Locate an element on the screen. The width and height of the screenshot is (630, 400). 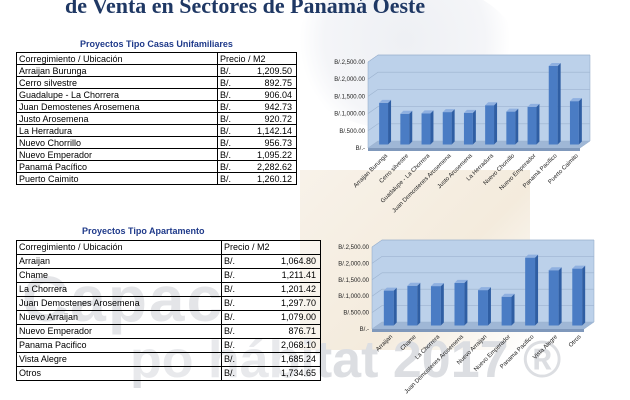
table-row: Juan Demostenes Arosemena B/. 1,297.70 is located at coordinates (168, 303).